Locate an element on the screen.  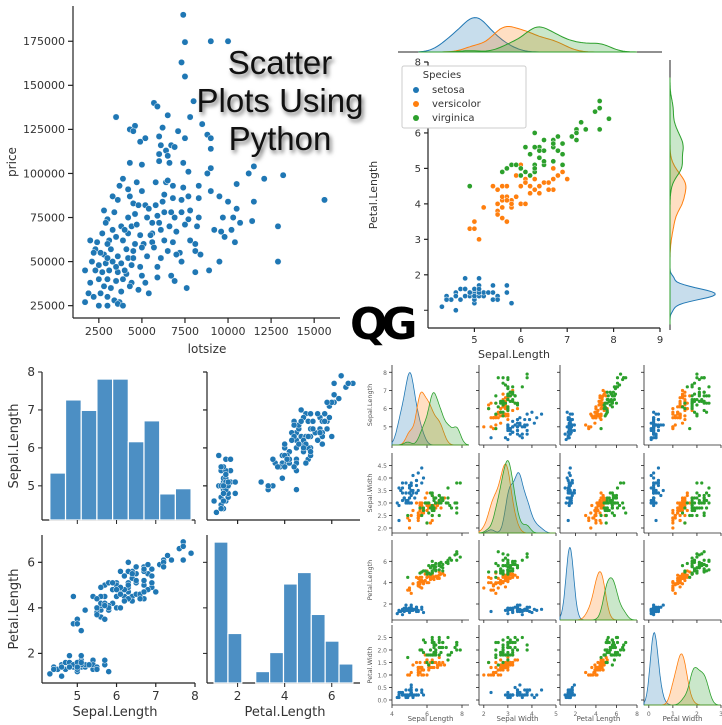
y-tick-label: 2.5 is located at coordinates (382, 638).